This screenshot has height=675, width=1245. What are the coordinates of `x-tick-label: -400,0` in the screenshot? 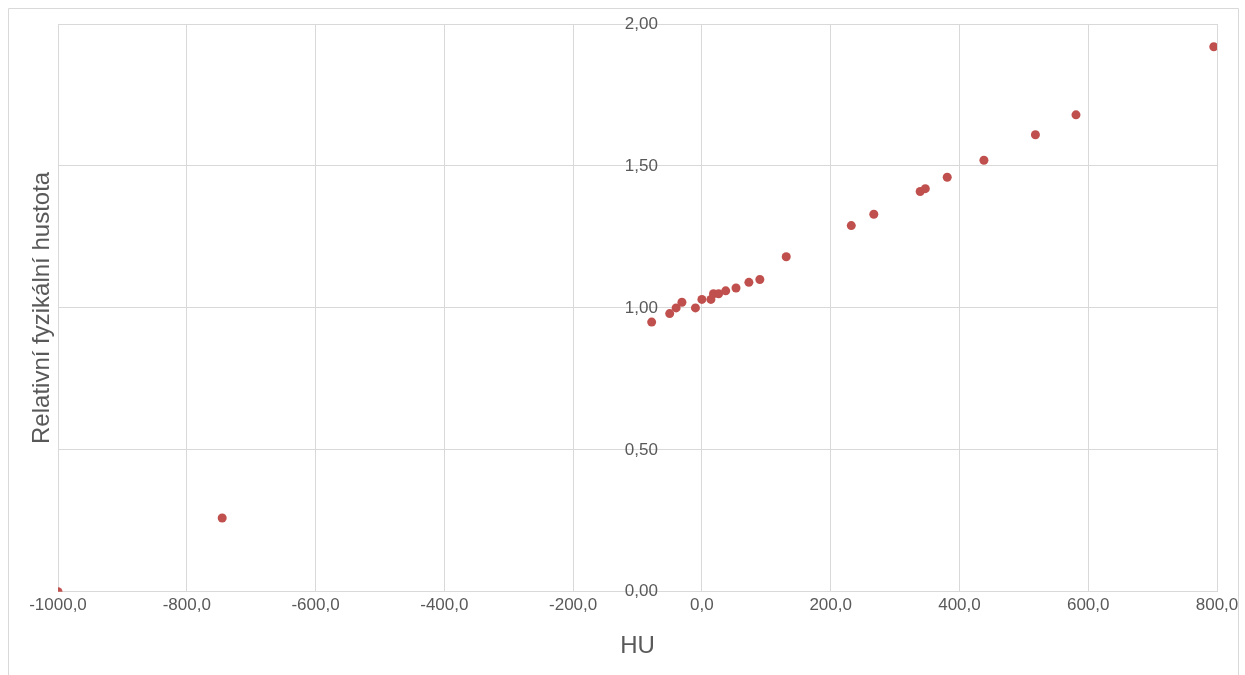 It's located at (444, 604).